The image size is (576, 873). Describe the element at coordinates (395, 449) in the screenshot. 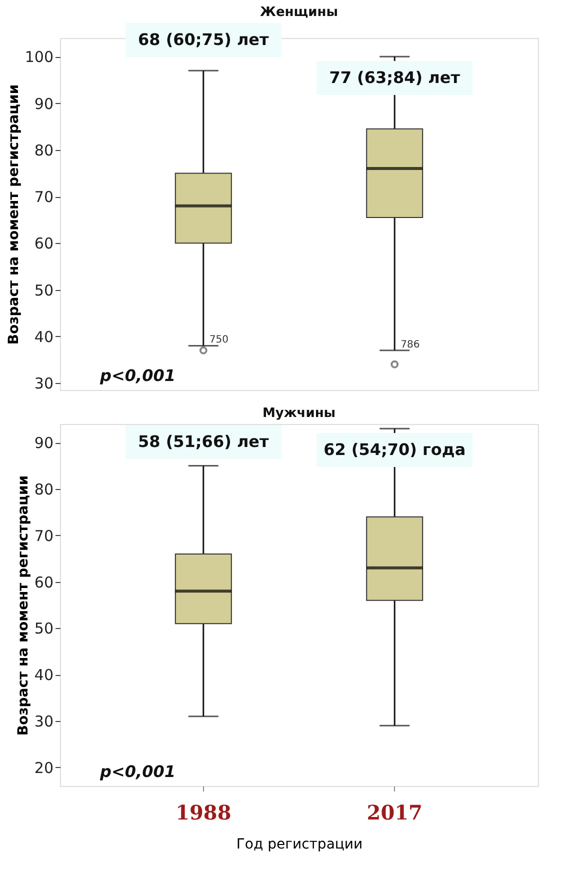

I see `annotation: 62 (54;70) года` at that location.